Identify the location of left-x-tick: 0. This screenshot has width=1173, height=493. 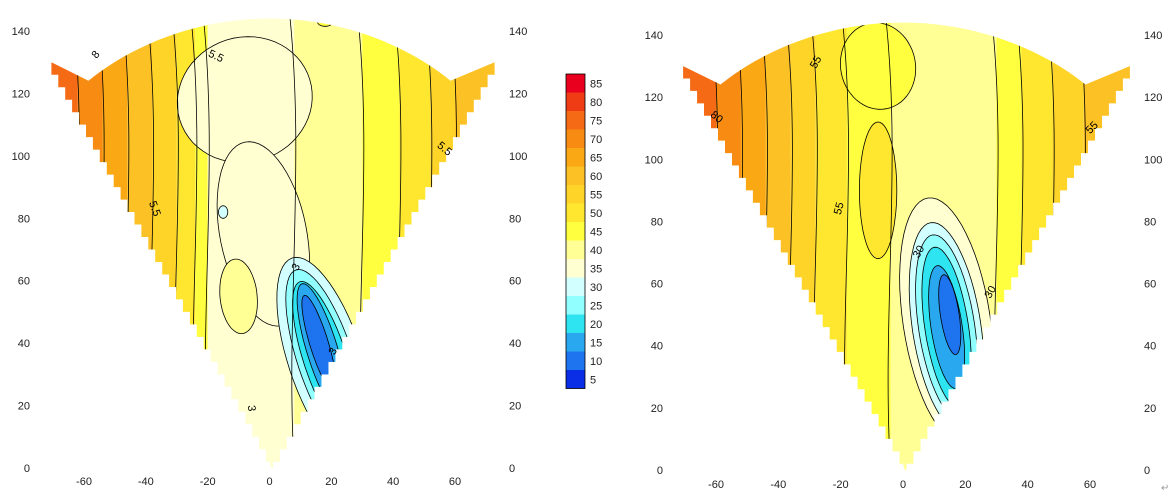
(269, 482).